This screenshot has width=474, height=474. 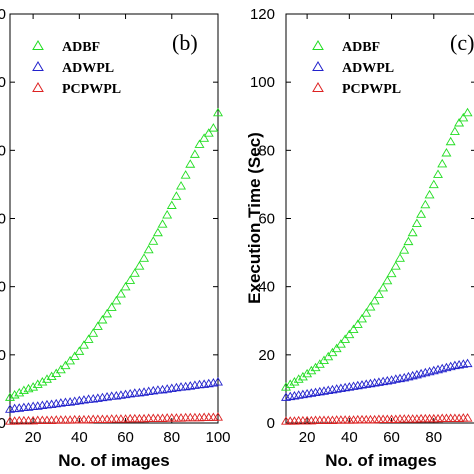 I want to click on panel-b-legend: ADBF ADWPL PCPWPL, so click(x=76, y=68).